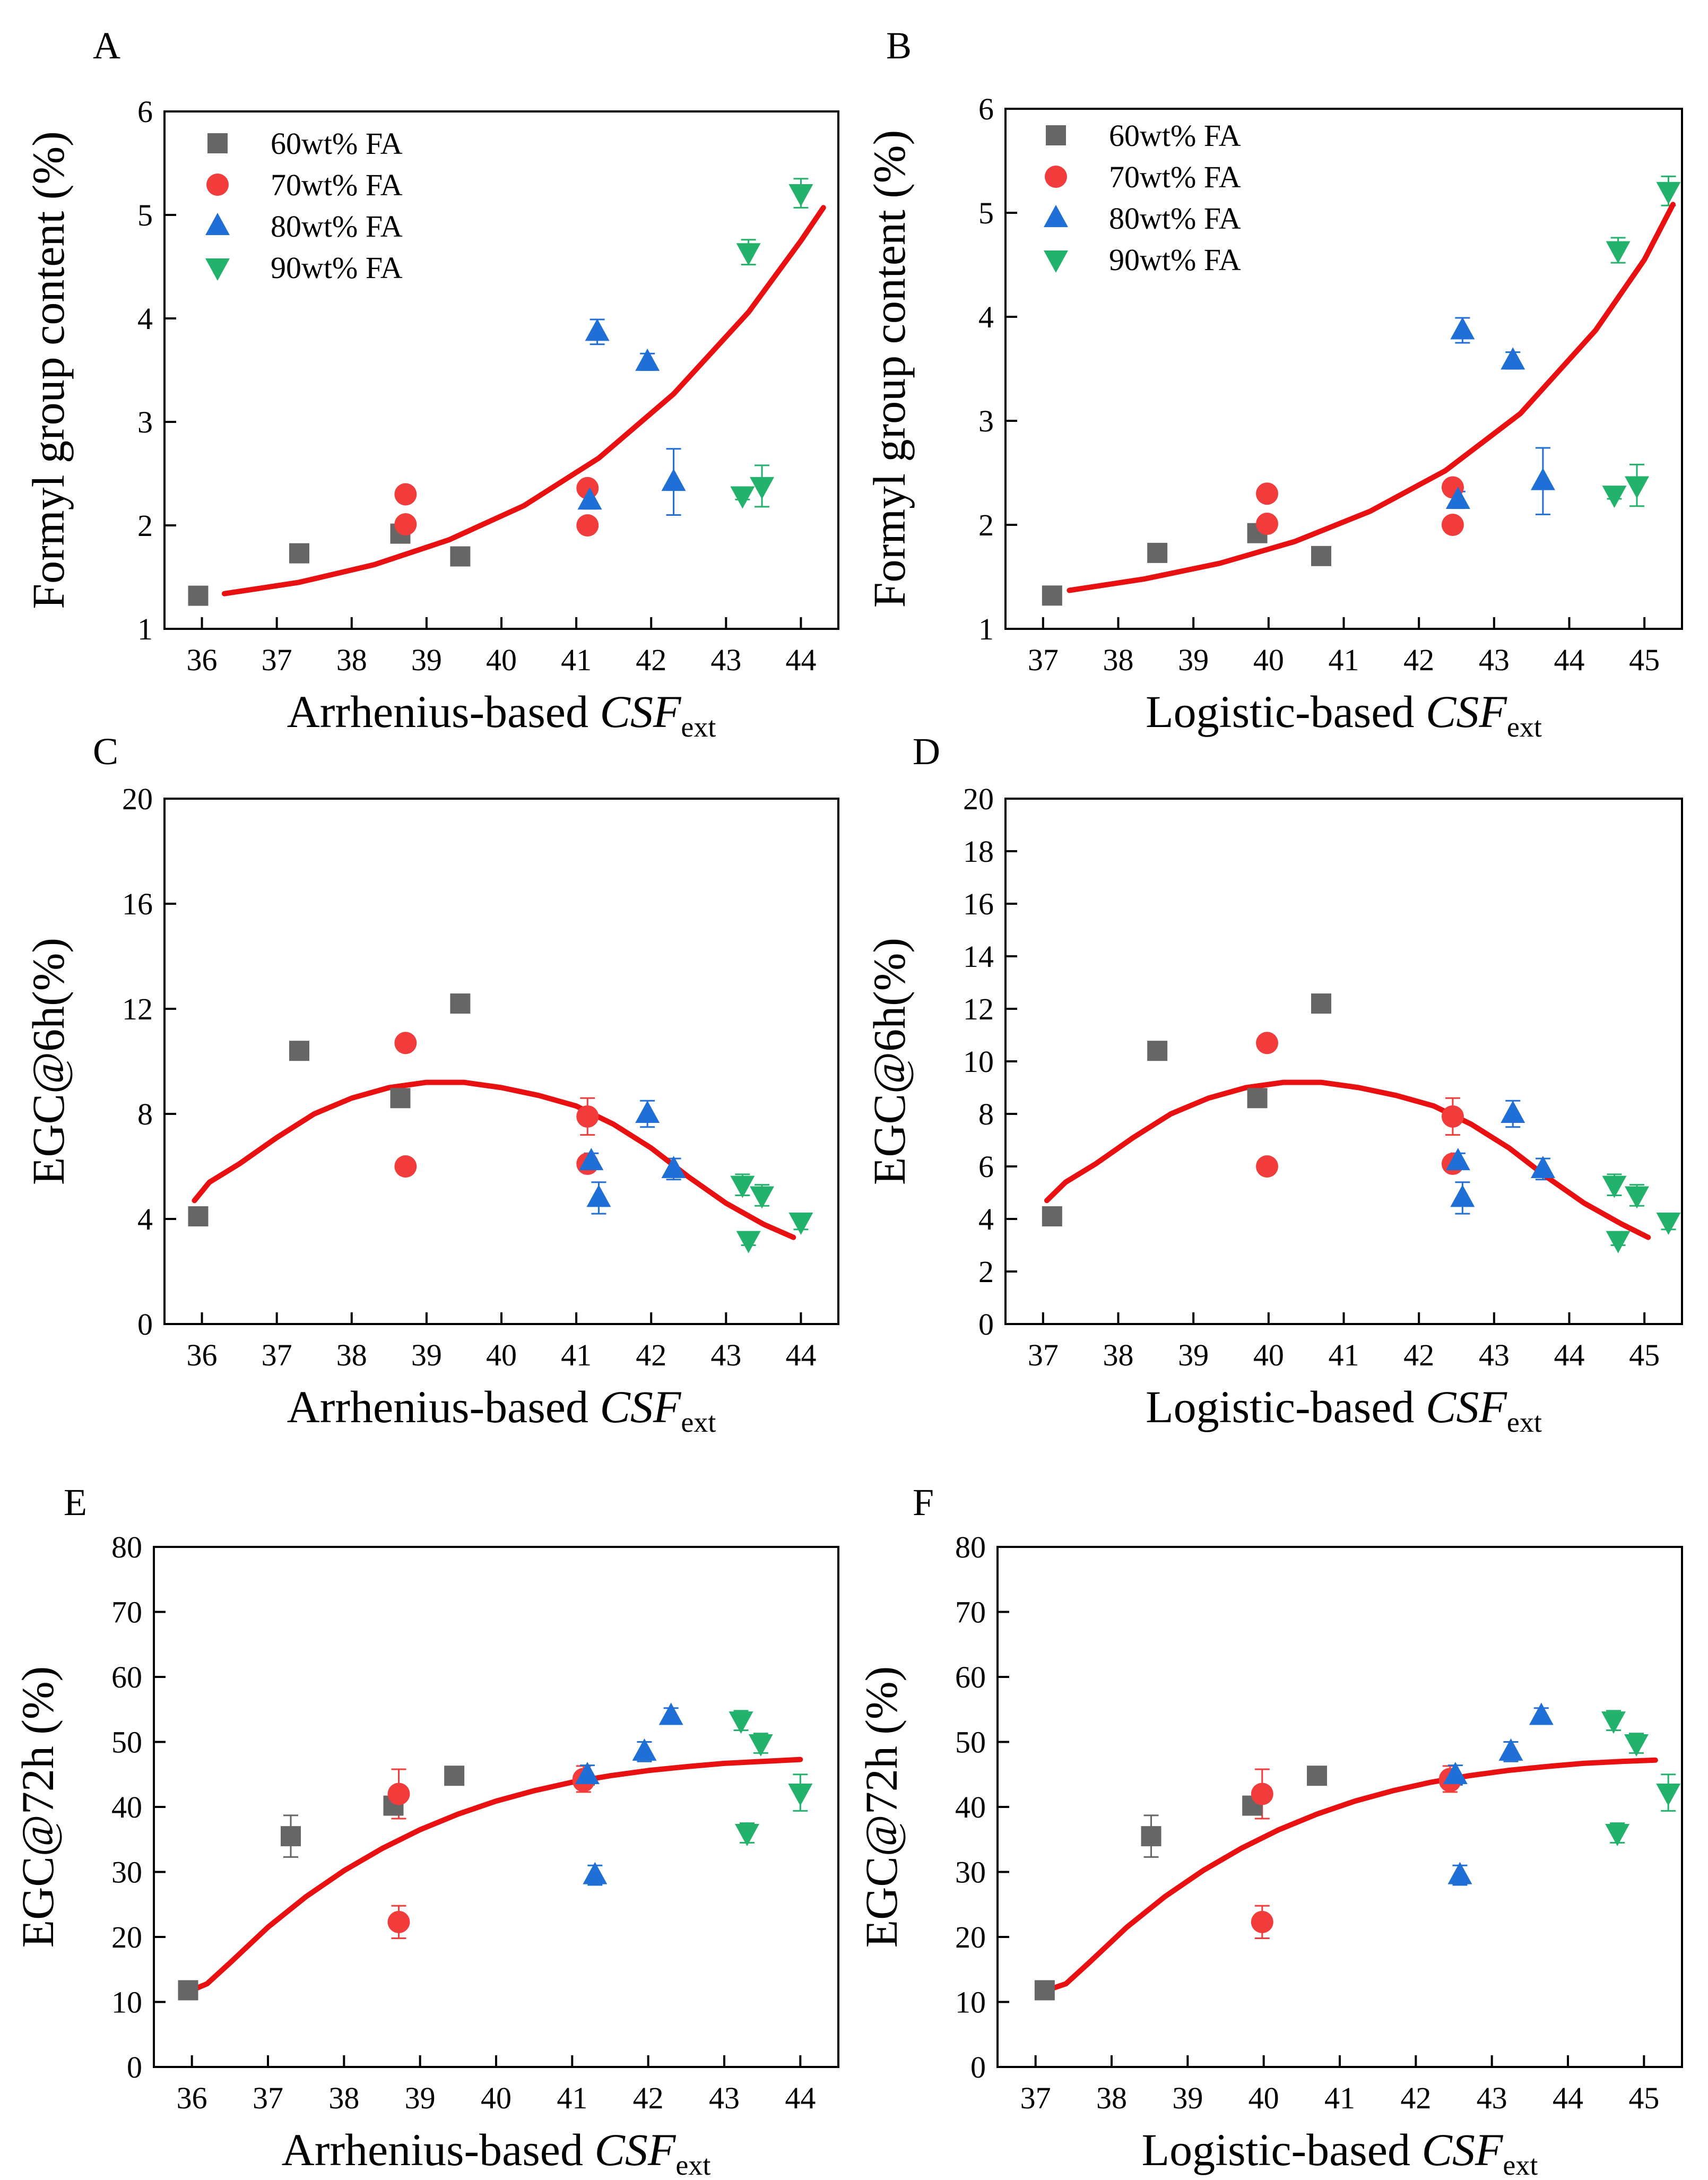  Describe the element at coordinates (927, 751) in the screenshot. I see `panel-label: D` at that location.